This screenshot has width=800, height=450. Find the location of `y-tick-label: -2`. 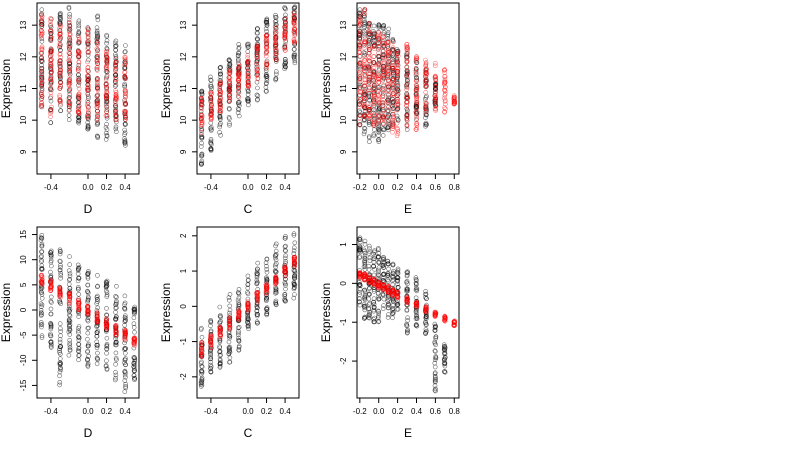

y-tick-label: -2 is located at coordinates (343, 361).